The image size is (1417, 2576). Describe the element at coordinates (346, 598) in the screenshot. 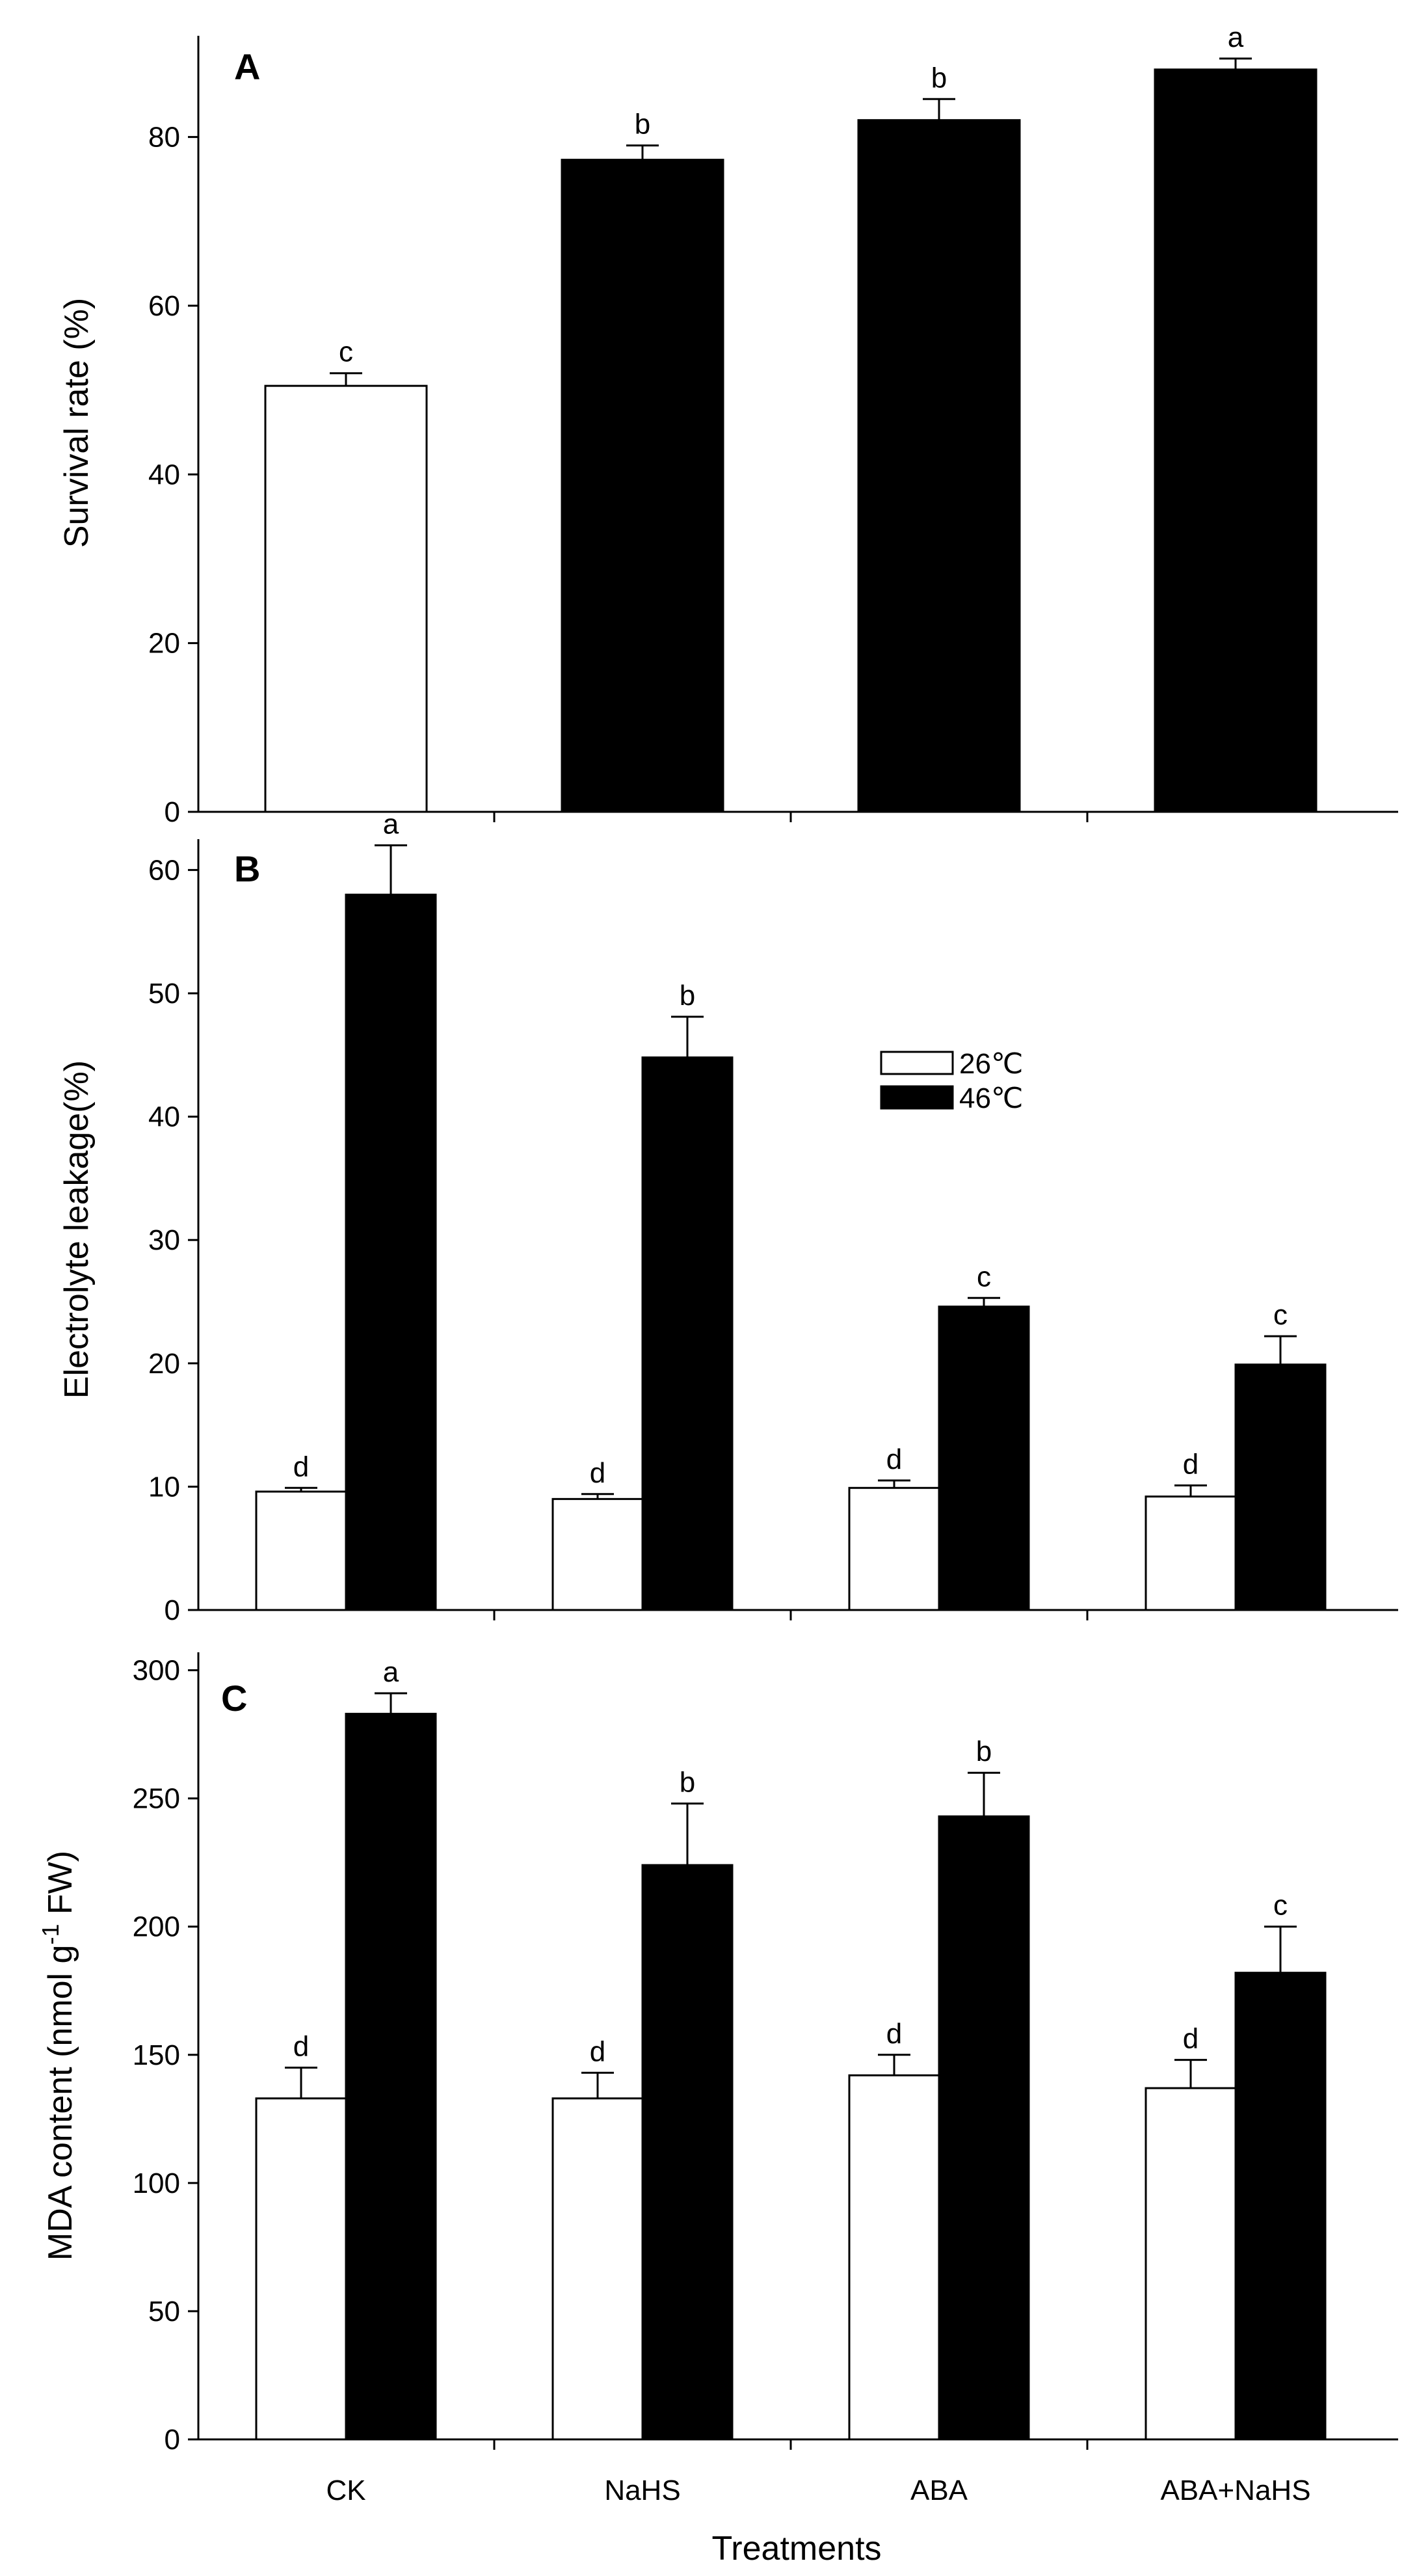

I see `panel-a-bar-ck-survival` at that location.